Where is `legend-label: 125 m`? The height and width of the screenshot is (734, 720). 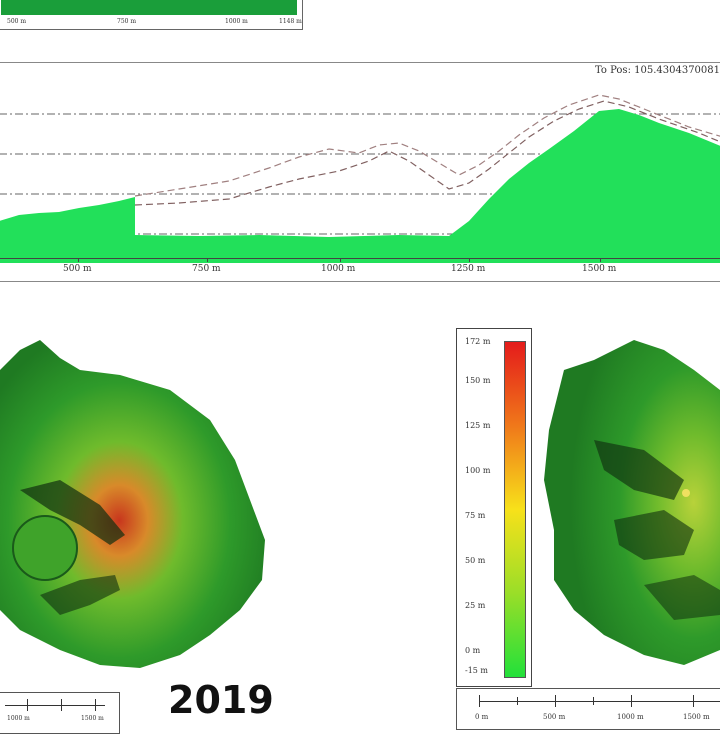
legend-label: 125 m is located at coordinates (478, 425).